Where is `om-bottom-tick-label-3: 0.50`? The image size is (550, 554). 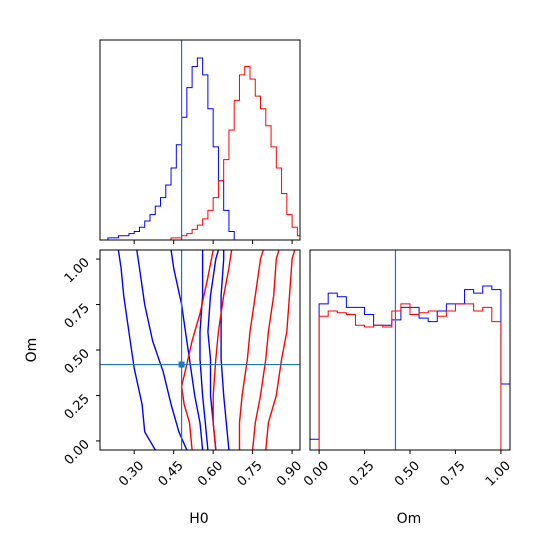
om-bottom-tick-label-3: 0.50 is located at coordinates (407, 473).